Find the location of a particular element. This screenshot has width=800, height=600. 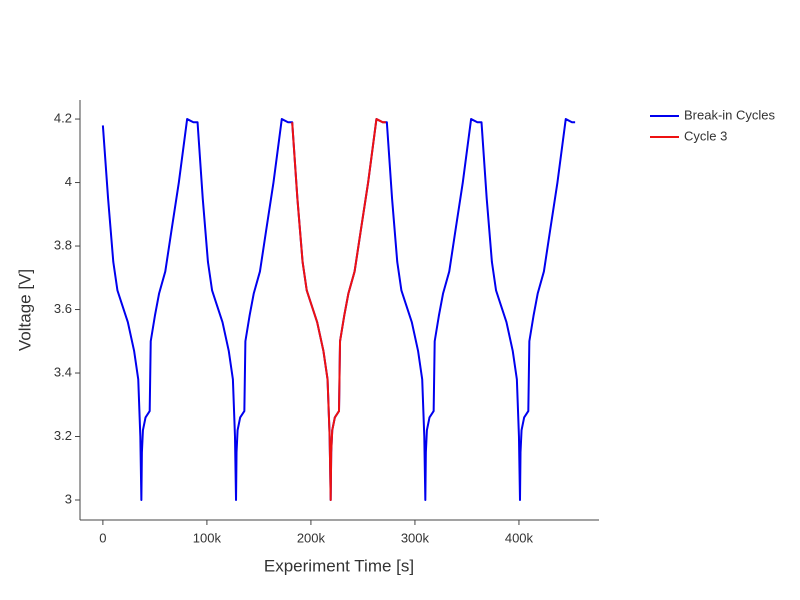

x-tick-label: 400k is located at coordinates (519, 537).